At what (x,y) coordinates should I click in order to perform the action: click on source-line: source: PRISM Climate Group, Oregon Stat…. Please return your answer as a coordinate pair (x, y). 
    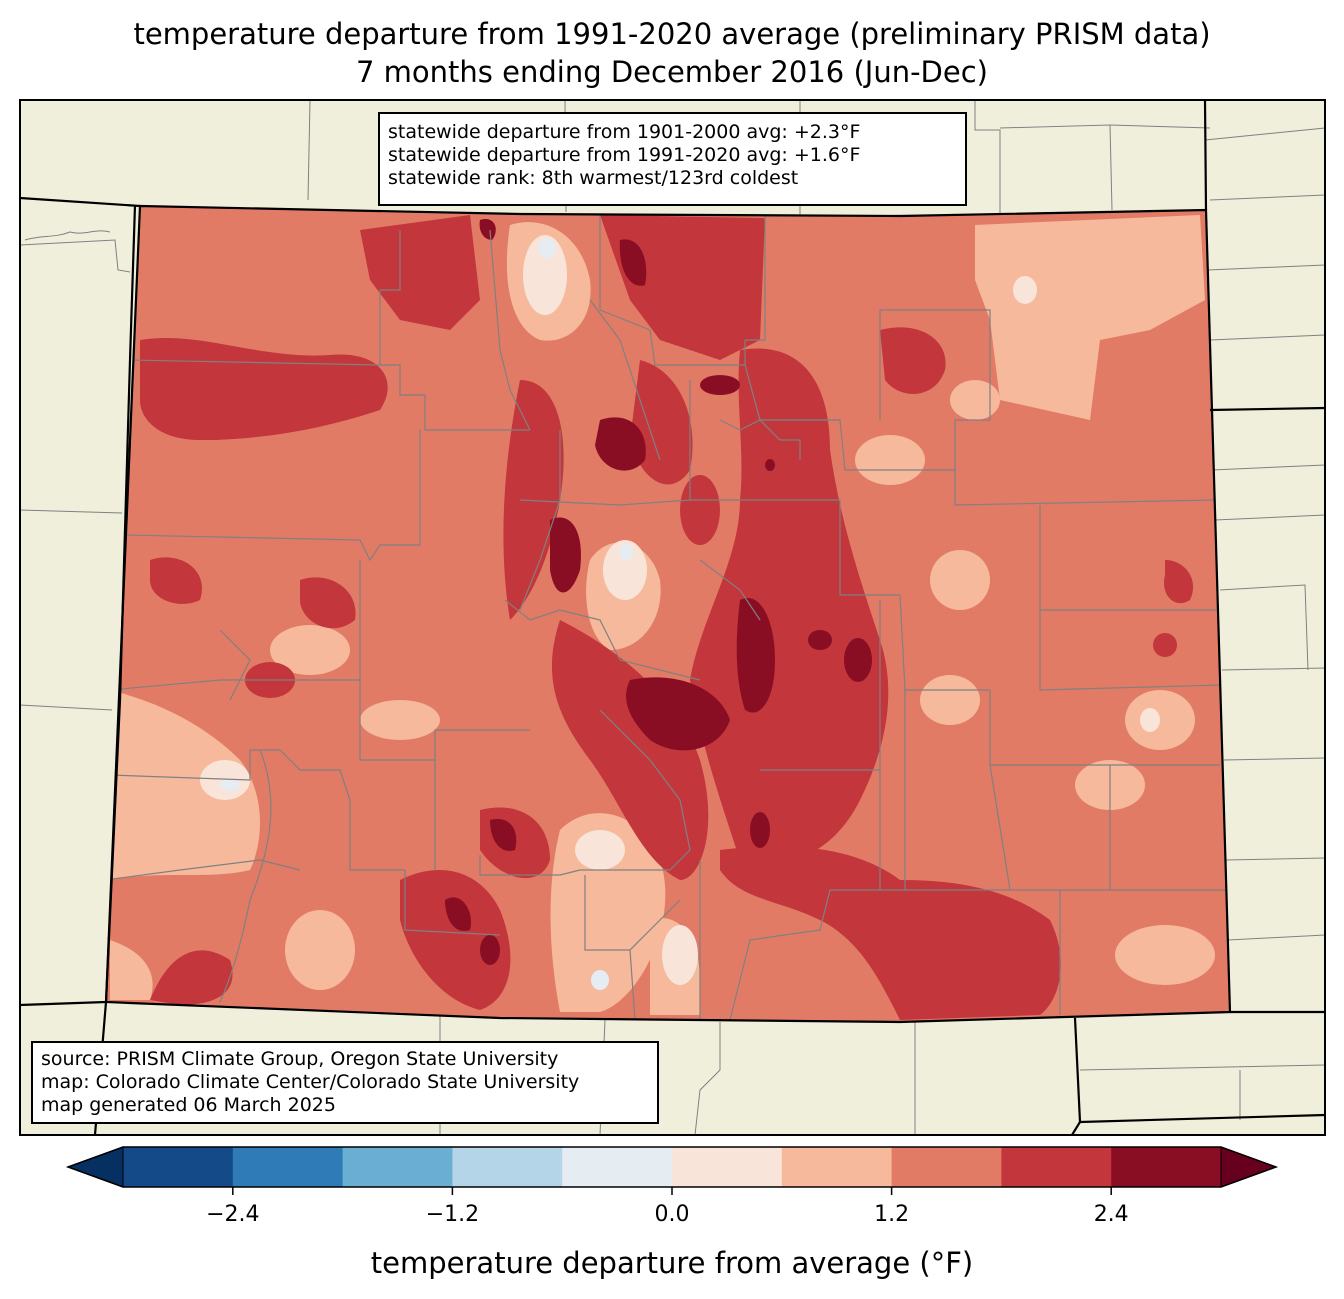
    Looking at the image, I should click on (300, 1059).